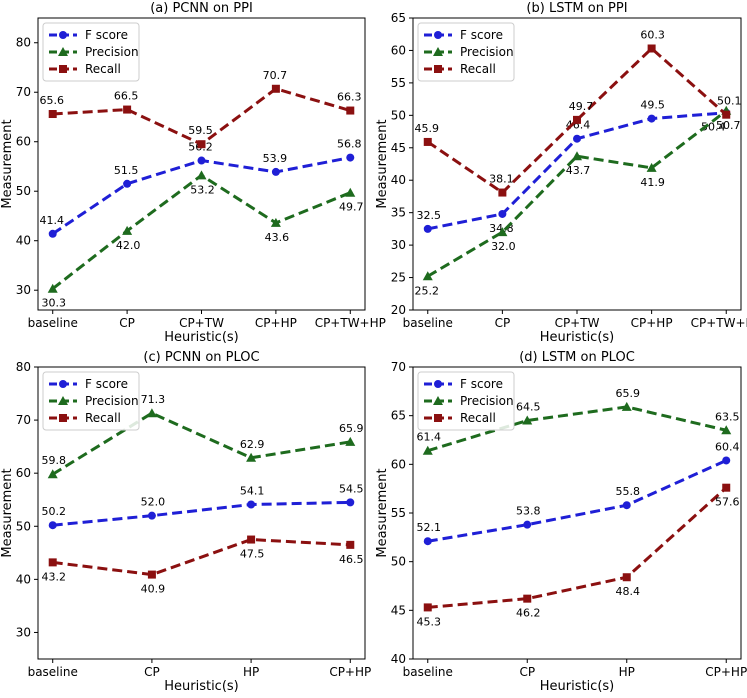 This screenshot has height=698, width=747. Describe the element at coordinates (23, 367) in the screenshot. I see `y-tick-label: 80` at that location.